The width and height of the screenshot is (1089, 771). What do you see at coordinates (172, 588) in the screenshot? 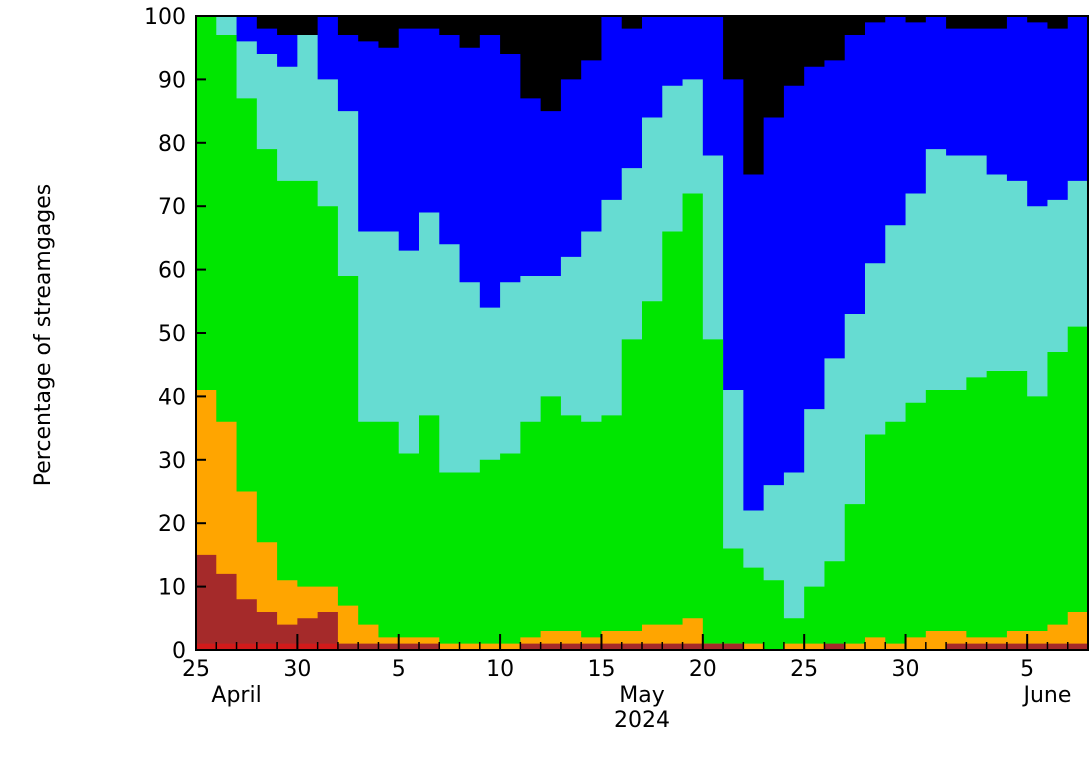
I see `y-tick-label: 10` at bounding box center [172, 588].